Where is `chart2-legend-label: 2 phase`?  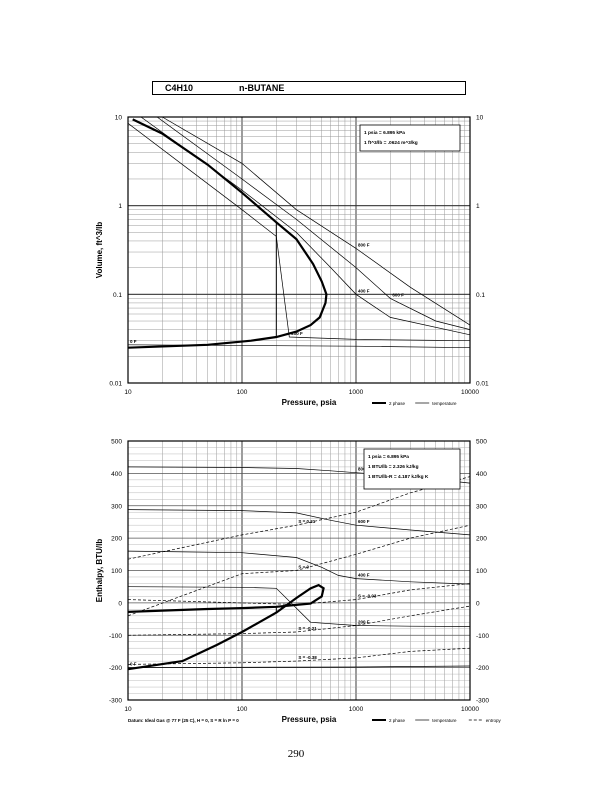
chart2-legend-label: 2 phase is located at coordinates (397, 720).